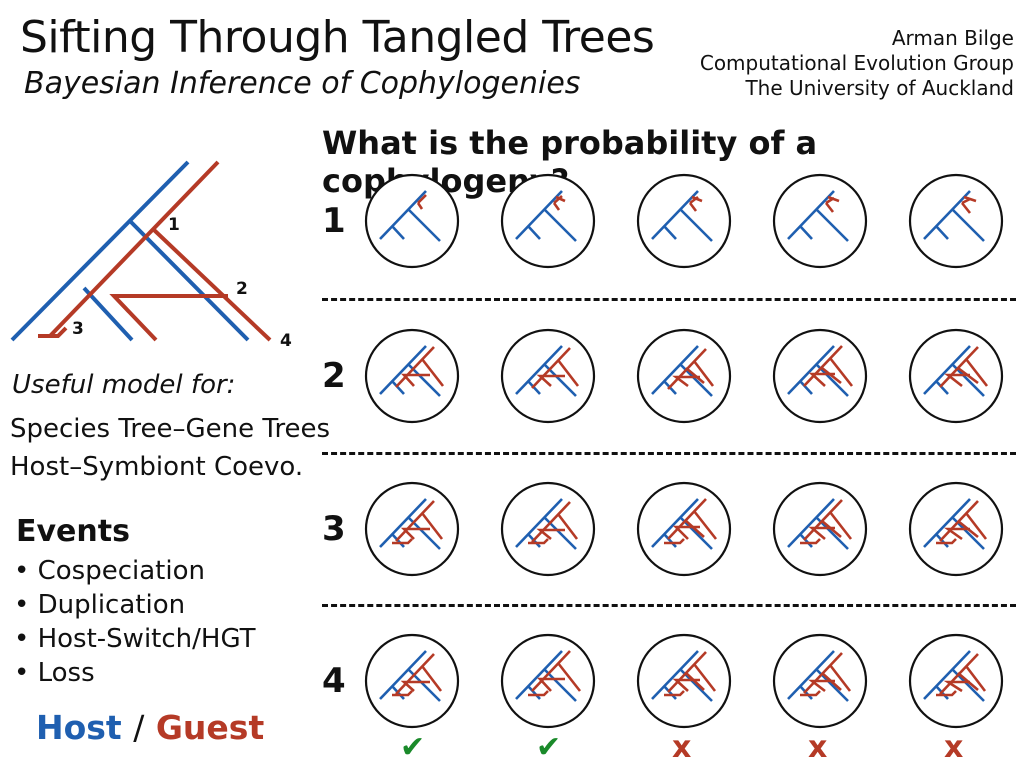  What do you see at coordinates (78, 329) in the screenshot?
I see `event-label-3: 3` at bounding box center [78, 329].